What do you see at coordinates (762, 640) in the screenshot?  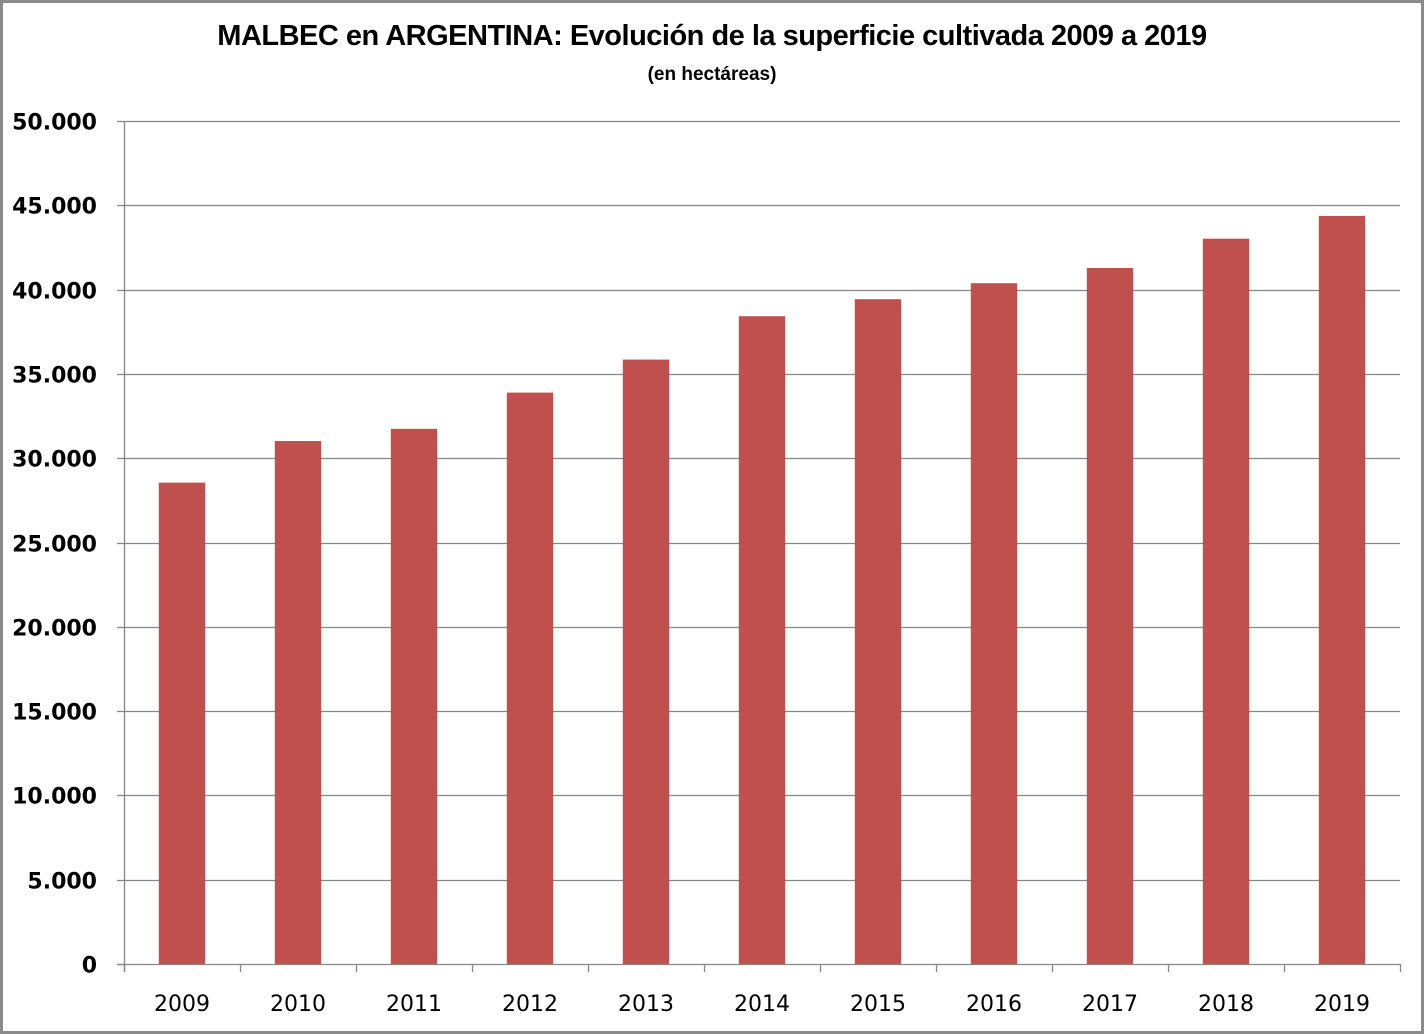 I see `bar-2014` at bounding box center [762, 640].